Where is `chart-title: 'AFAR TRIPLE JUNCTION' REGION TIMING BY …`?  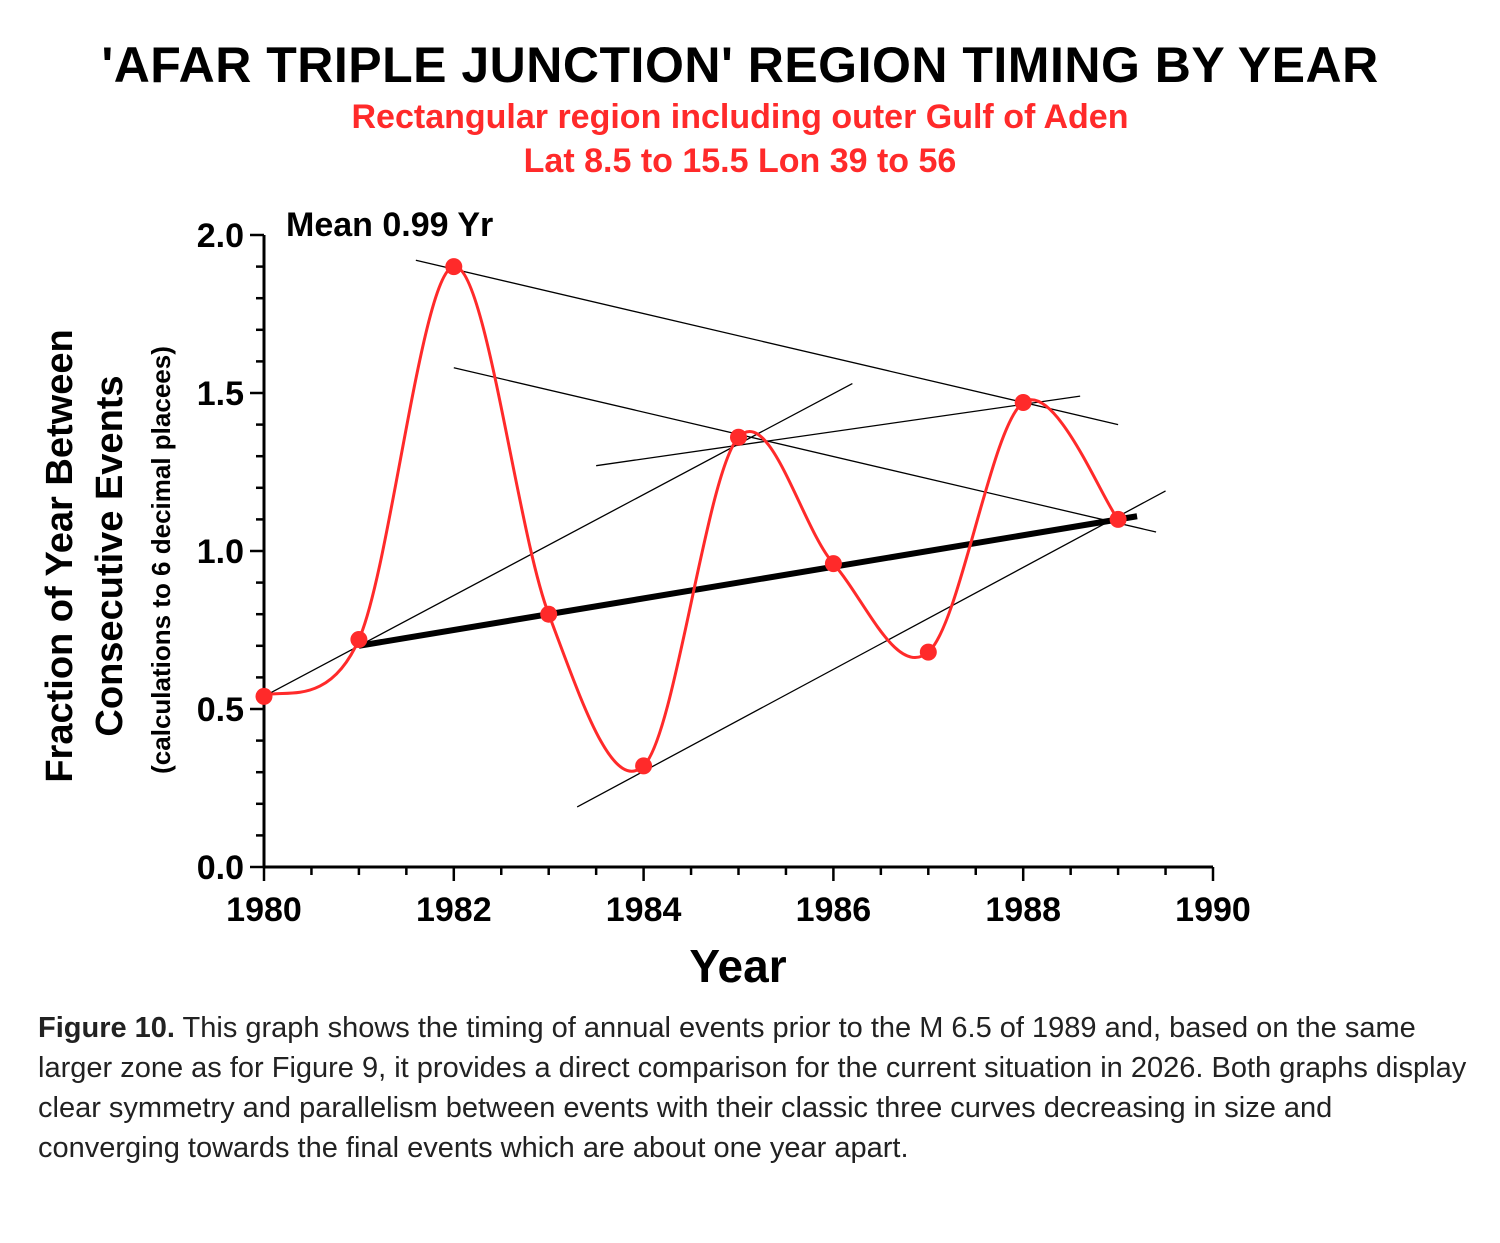
chart-title: 'AFAR TRIPLE JUNCTION' REGION TIMING BY … is located at coordinates (740, 65).